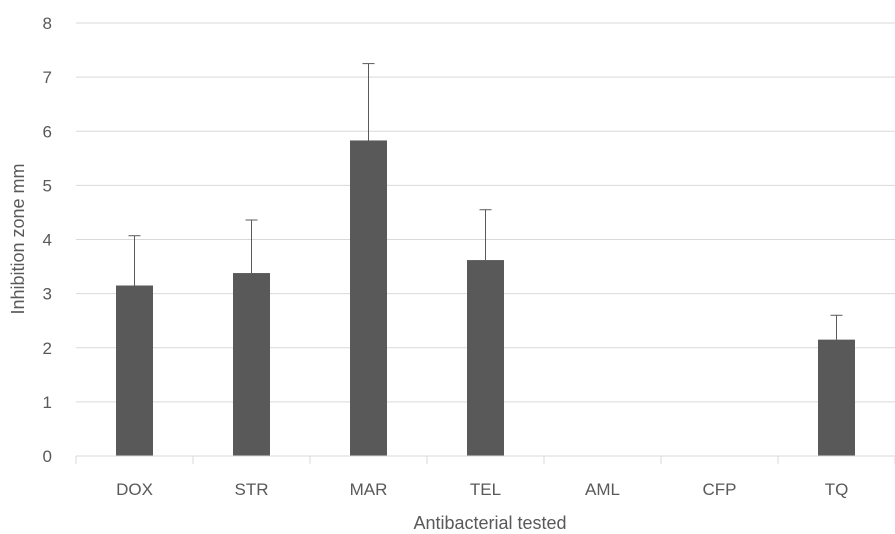  What do you see at coordinates (251, 364) in the screenshot?
I see `bar-str` at bounding box center [251, 364].